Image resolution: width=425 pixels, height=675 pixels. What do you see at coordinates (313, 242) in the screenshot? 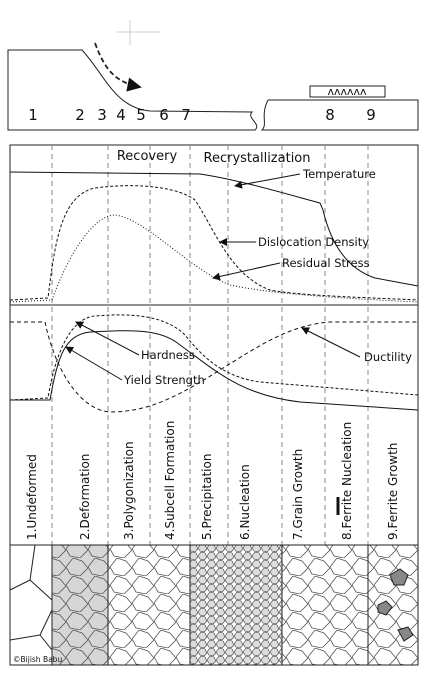
I see `curve-label: Dislocation Density` at bounding box center [313, 242].